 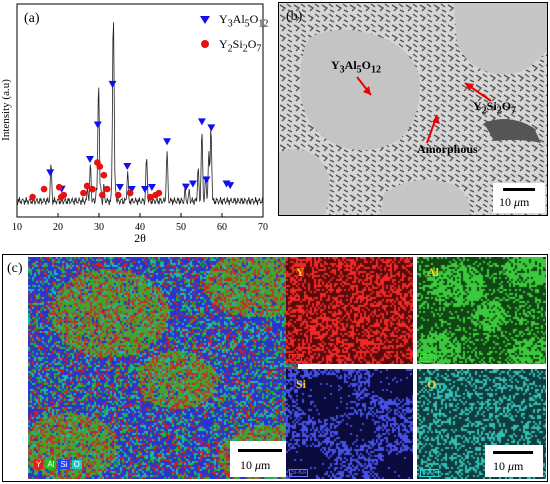 I want to click on maps-scalebar-text: 10 μm, so click(x=508, y=466).